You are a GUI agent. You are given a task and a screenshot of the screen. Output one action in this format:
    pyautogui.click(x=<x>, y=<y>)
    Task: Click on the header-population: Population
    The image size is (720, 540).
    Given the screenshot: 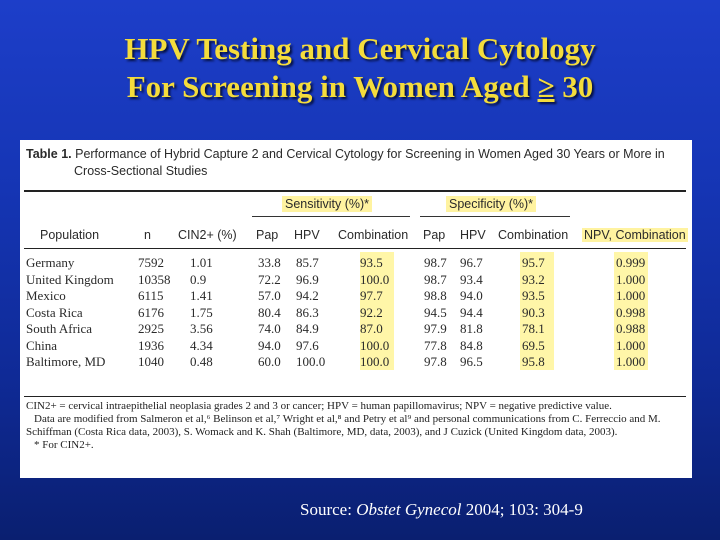 What is the action you would take?
    pyautogui.click(x=70, y=235)
    